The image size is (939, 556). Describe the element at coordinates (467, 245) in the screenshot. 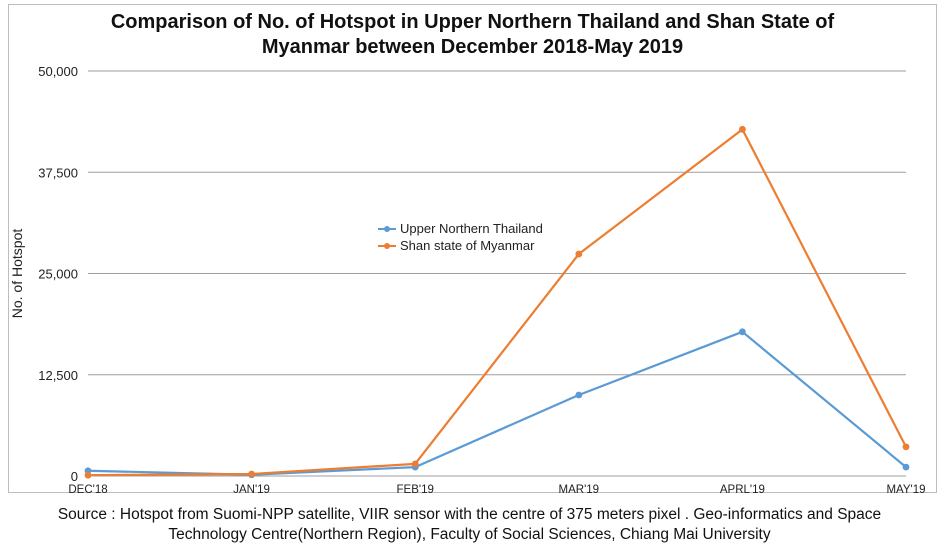

I see `legend-label-shan-state: Shan state of Myanmar` at that location.